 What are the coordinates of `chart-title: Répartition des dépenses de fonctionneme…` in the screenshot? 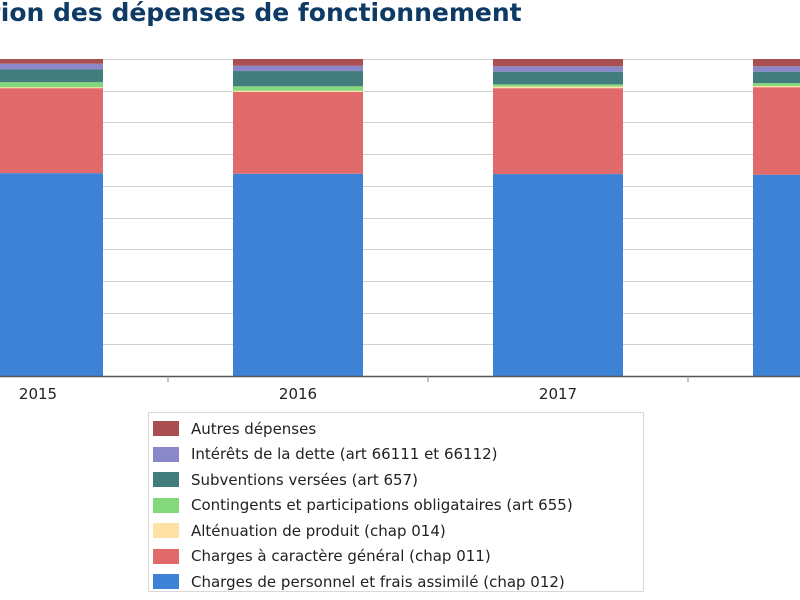 It's located at (400, 15).